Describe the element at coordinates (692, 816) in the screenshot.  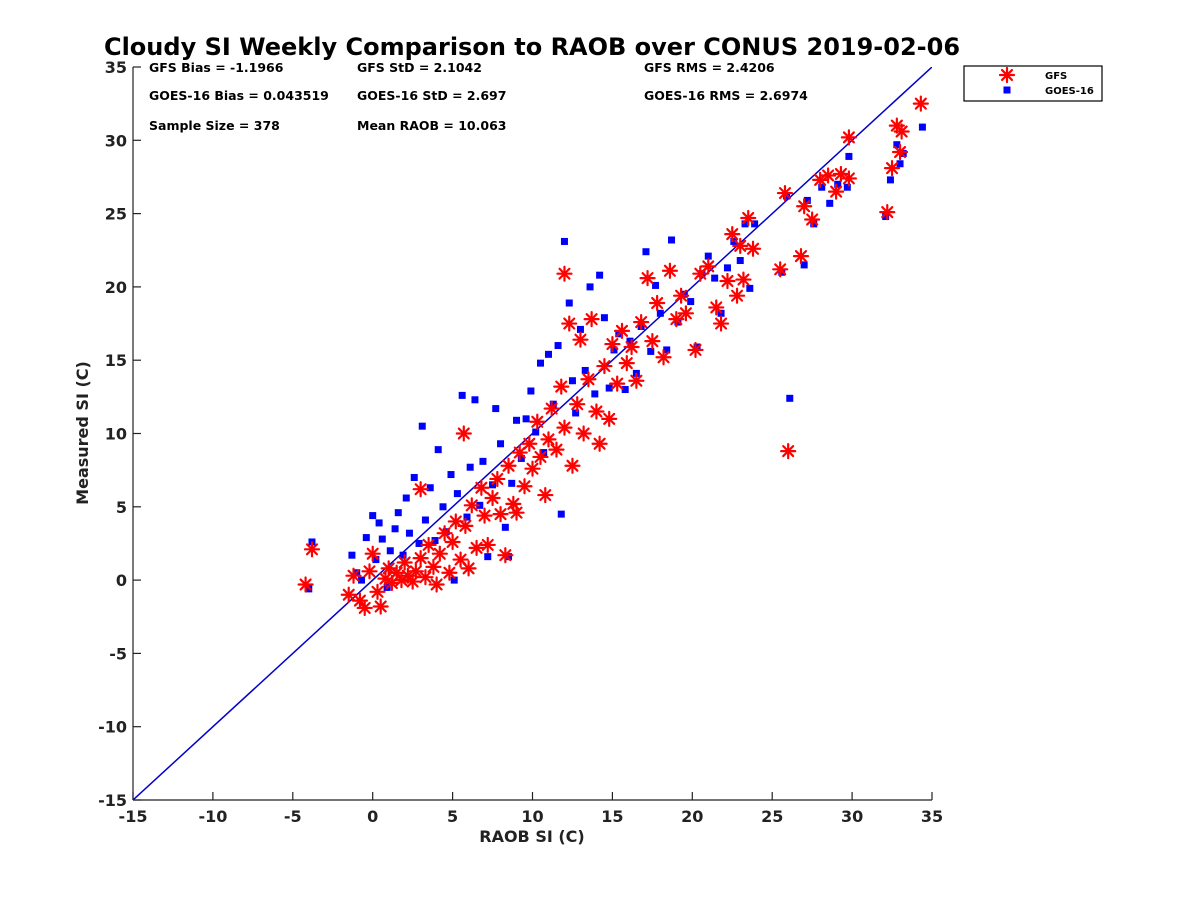
I see `x-tick-label: 20` at that location.